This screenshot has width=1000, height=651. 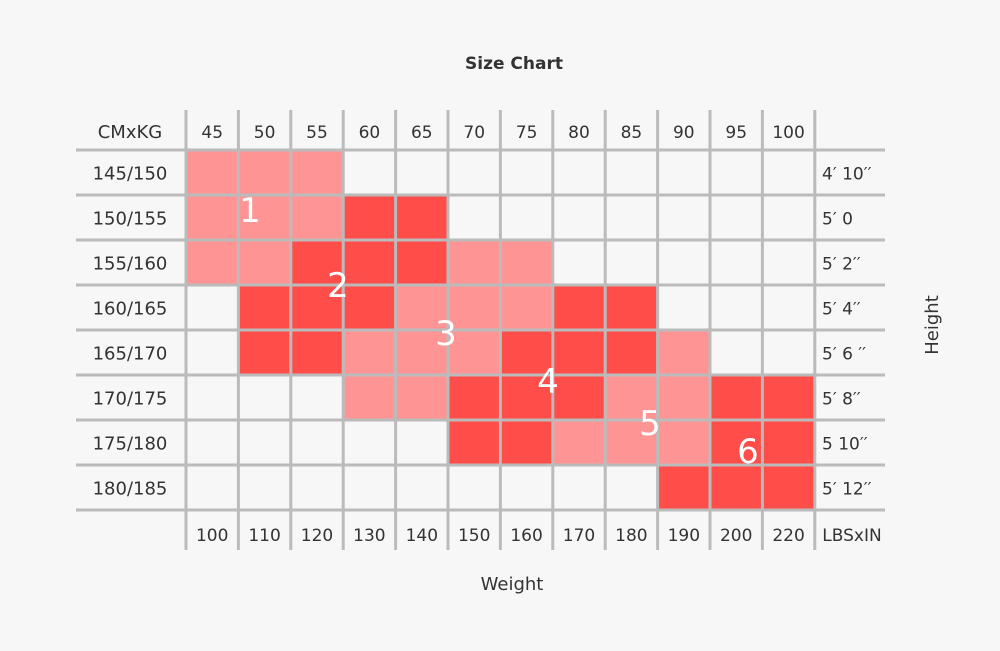 What do you see at coordinates (788, 133) in the screenshot?
I see `kg-column-label: 100` at bounding box center [788, 133].